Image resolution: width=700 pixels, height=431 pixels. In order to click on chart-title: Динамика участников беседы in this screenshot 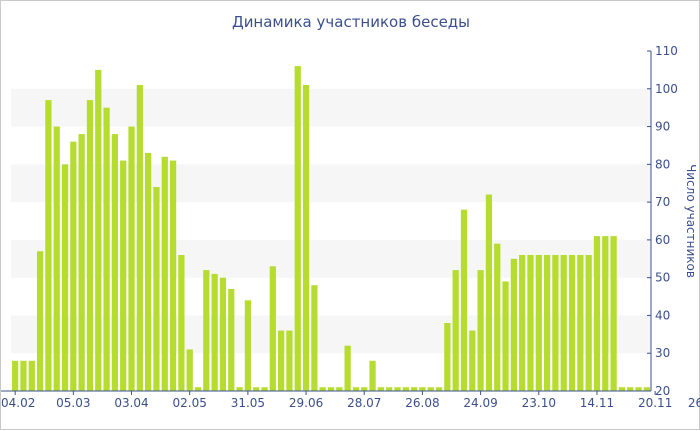, I will do `click(351, 22)`.